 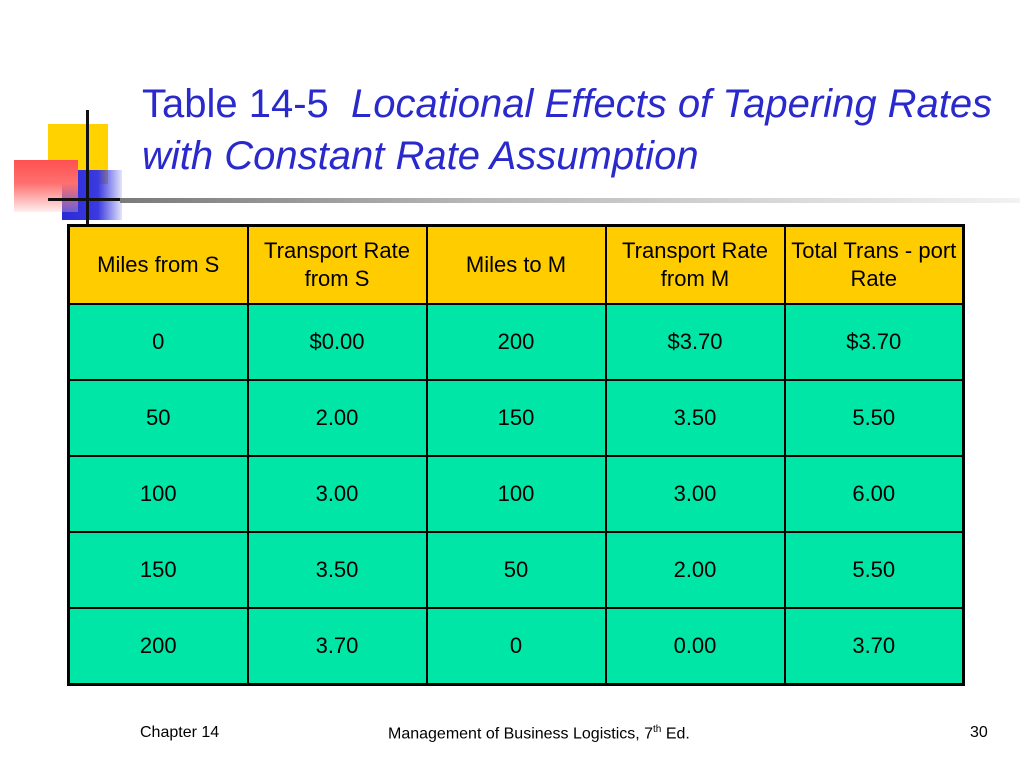 I want to click on table-cell: $0.00, so click(x=337, y=342).